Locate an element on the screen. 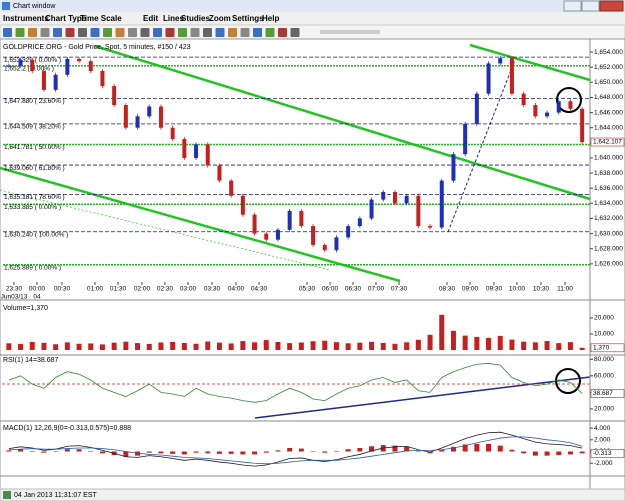 This screenshot has height=501, width=625. y-tick-label: 1,634.000 is located at coordinates (608, 203).